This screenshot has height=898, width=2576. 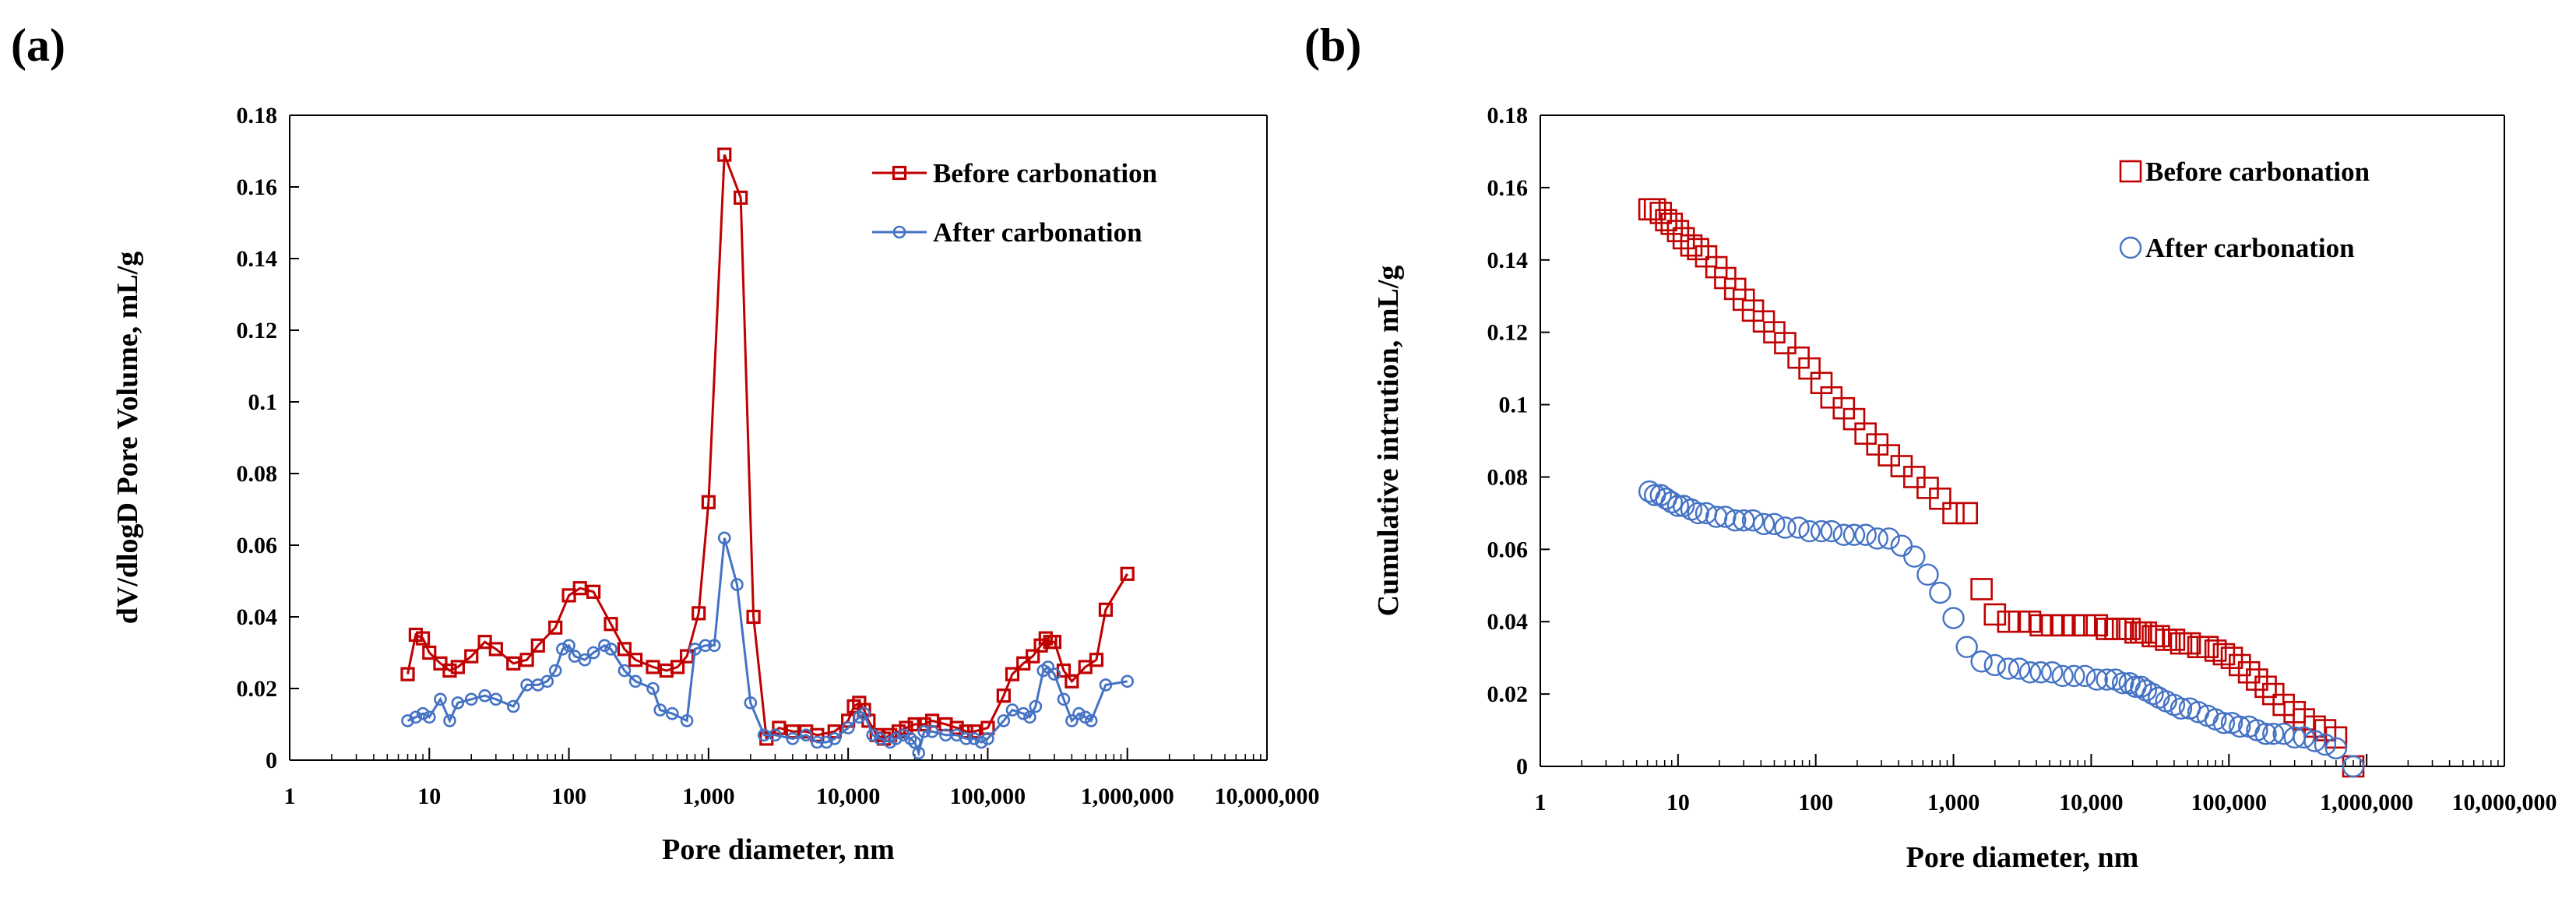 I want to click on series-after-carbonation, so click(x=2001, y=629).